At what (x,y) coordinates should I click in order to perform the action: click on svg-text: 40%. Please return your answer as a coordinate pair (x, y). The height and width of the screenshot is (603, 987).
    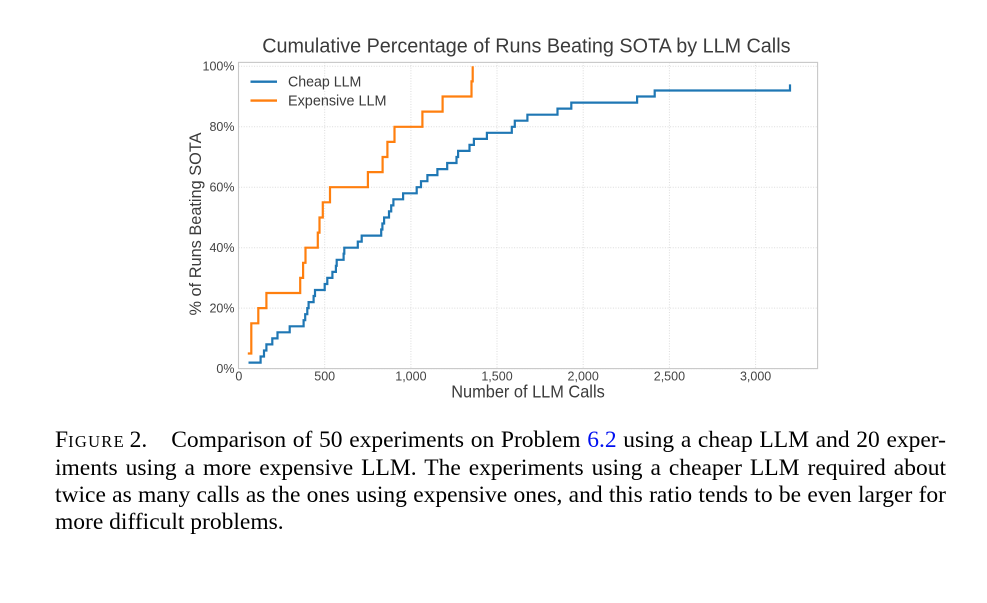
    Looking at the image, I should click on (221, 248).